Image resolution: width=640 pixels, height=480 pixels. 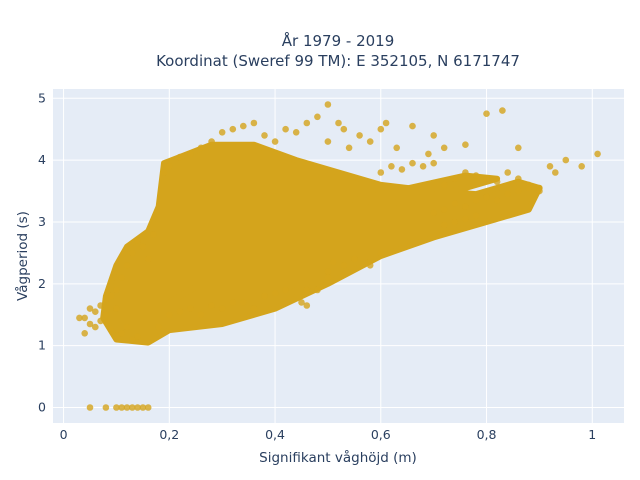 What do you see at coordinates (275, 434) in the screenshot?
I see `x-tick-label: 0,4` at bounding box center [275, 434].